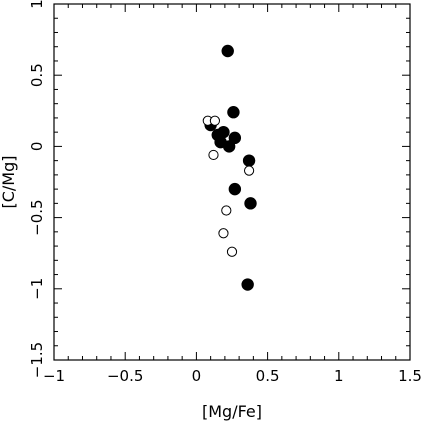  I want to click on y-tick-label: −1.5, so click(37, 360).